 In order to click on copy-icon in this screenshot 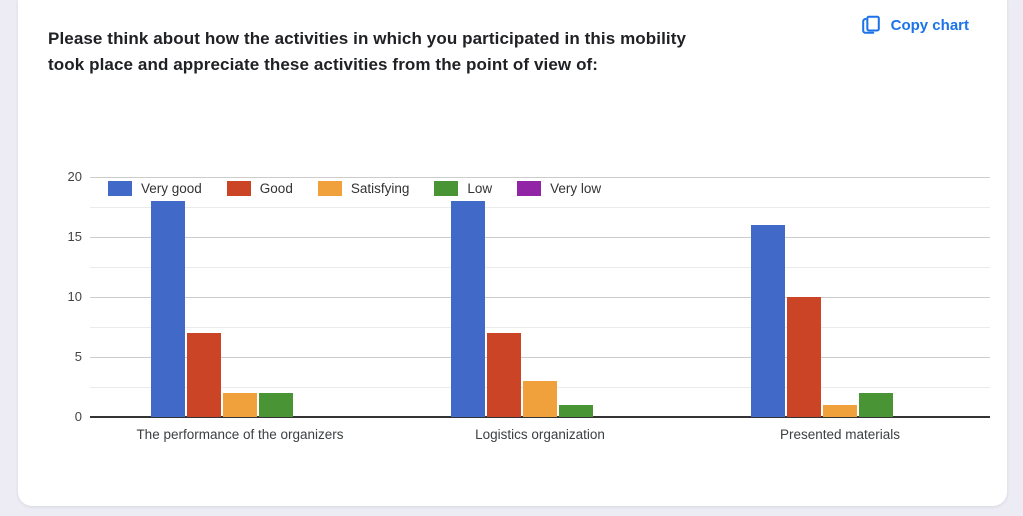, I will do `click(871, 25)`.